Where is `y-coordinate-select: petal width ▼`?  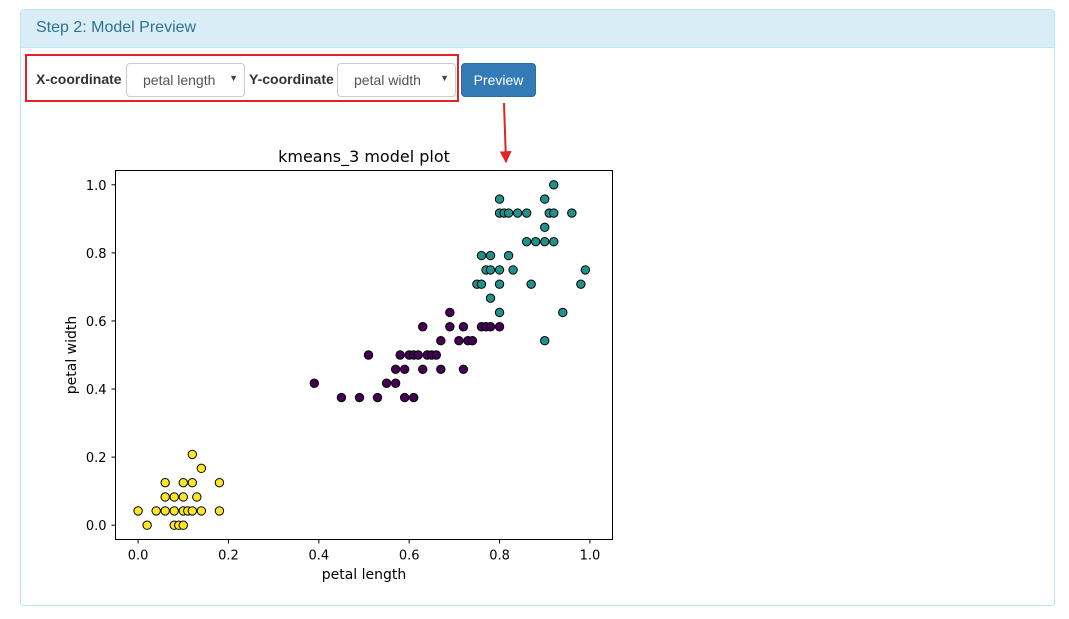
y-coordinate-select: petal width ▼ is located at coordinates (396, 80).